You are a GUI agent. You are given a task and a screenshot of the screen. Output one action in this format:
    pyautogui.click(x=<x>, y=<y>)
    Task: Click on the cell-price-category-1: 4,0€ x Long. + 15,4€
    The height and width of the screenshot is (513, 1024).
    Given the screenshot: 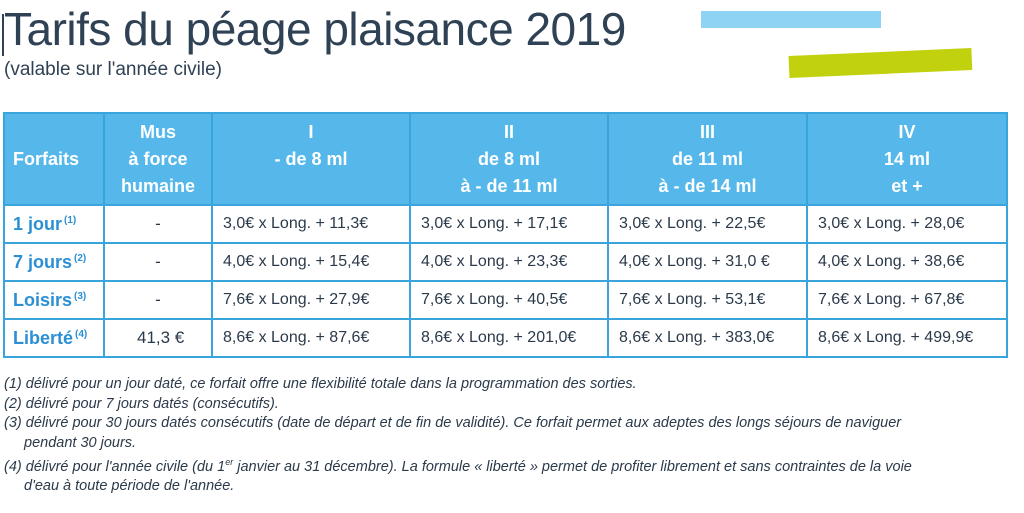 What is the action you would take?
    pyautogui.click(x=311, y=262)
    